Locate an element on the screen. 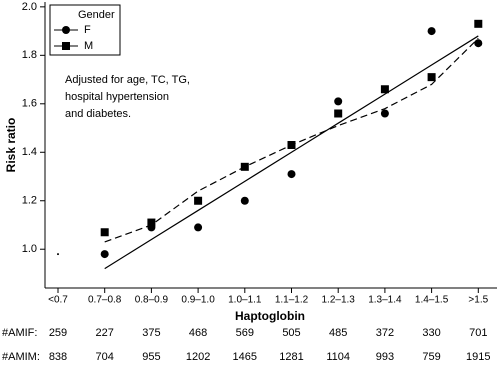  table-cell: 227 is located at coordinates (105, 333).